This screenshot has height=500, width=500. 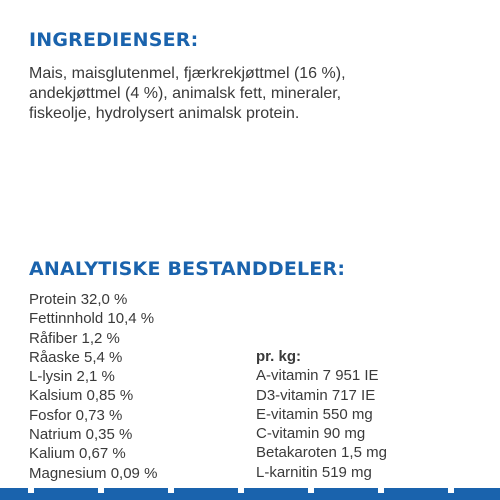 I want to click on additive-item: Betakaroten 1,5 mg, so click(x=321, y=453).